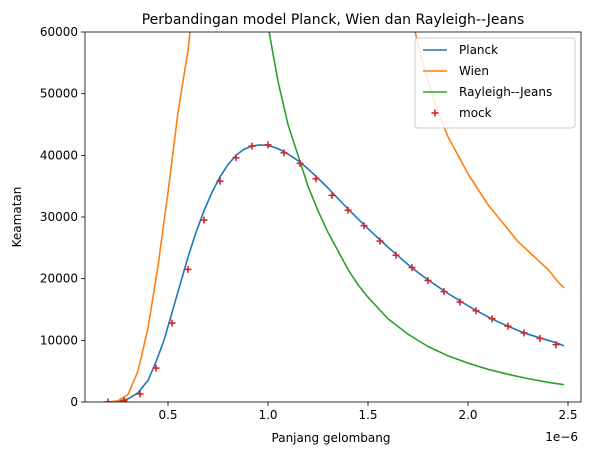 This screenshot has height=455, width=589. I want to click on y-axis: 0 10000 20000 30000 40000 50000 60000, so click(62, 217).